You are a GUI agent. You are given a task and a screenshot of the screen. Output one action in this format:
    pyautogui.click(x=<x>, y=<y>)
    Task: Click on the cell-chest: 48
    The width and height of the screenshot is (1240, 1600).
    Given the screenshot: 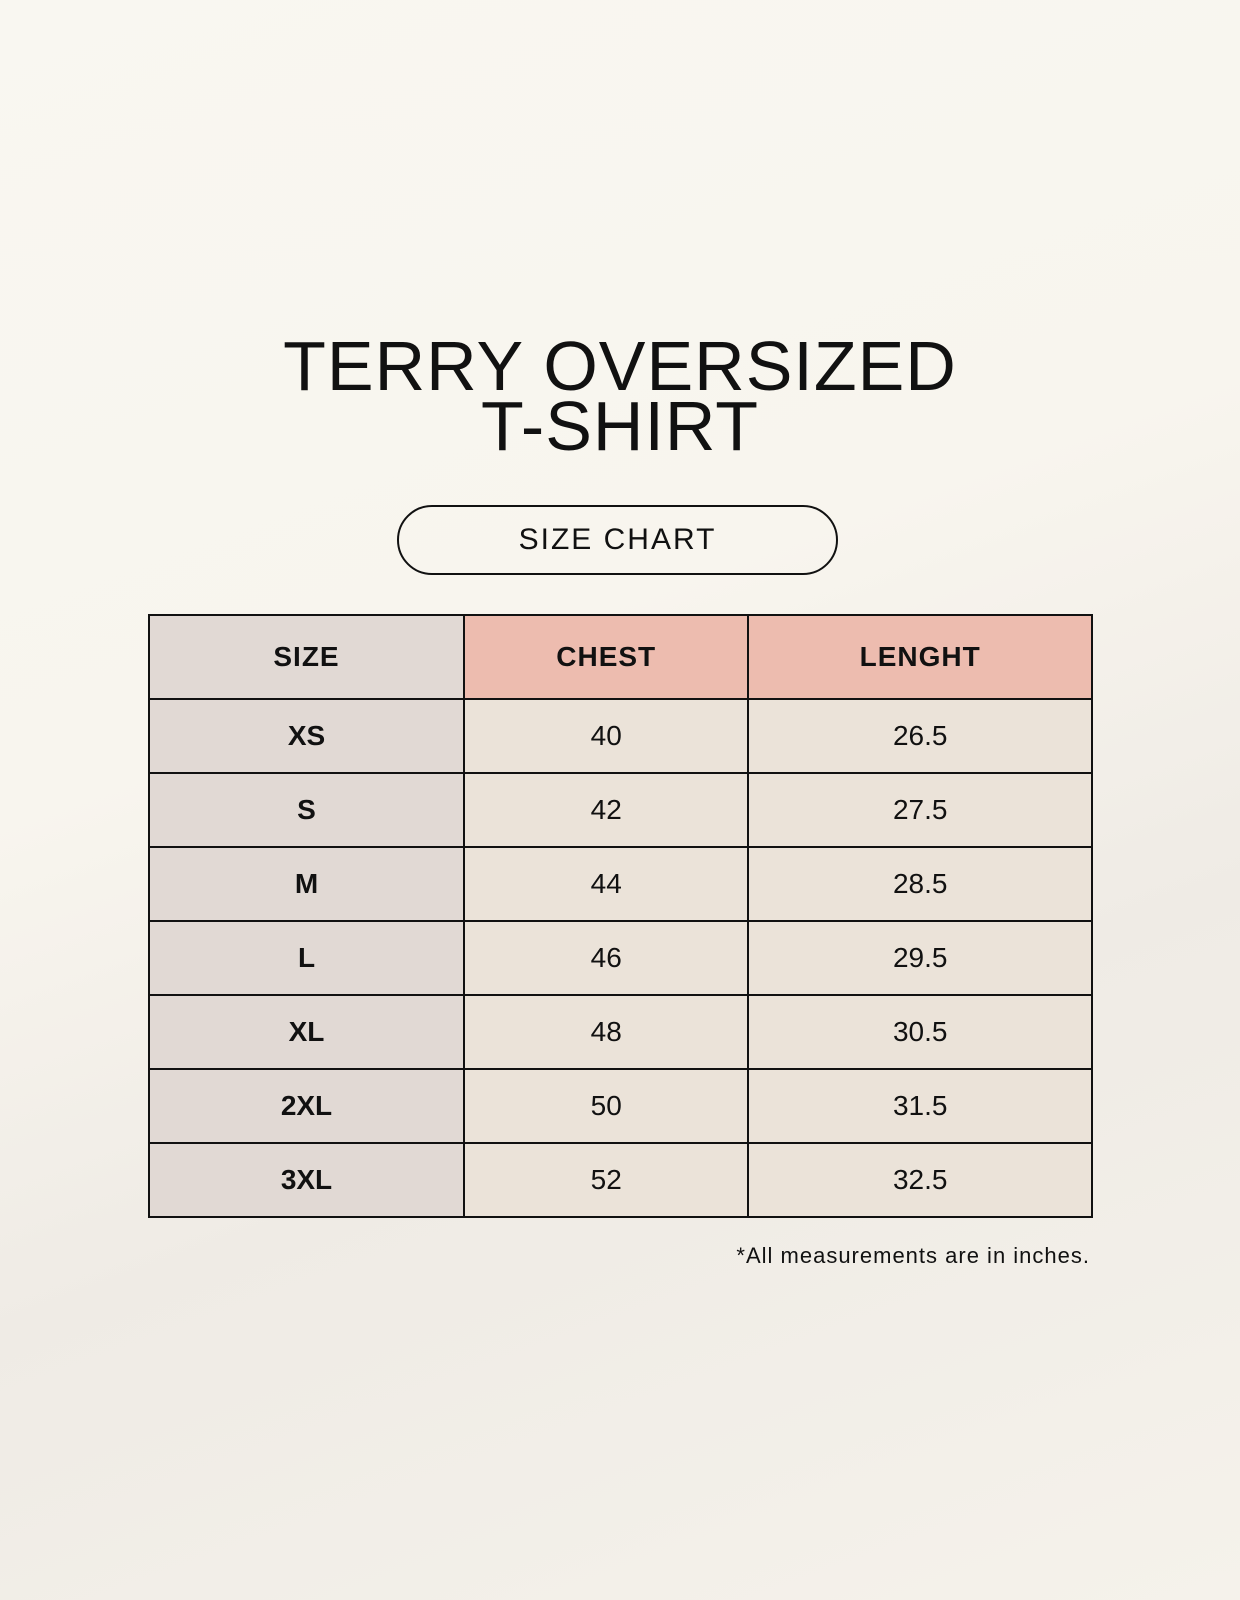 What is the action you would take?
    pyautogui.click(x=606, y=1032)
    